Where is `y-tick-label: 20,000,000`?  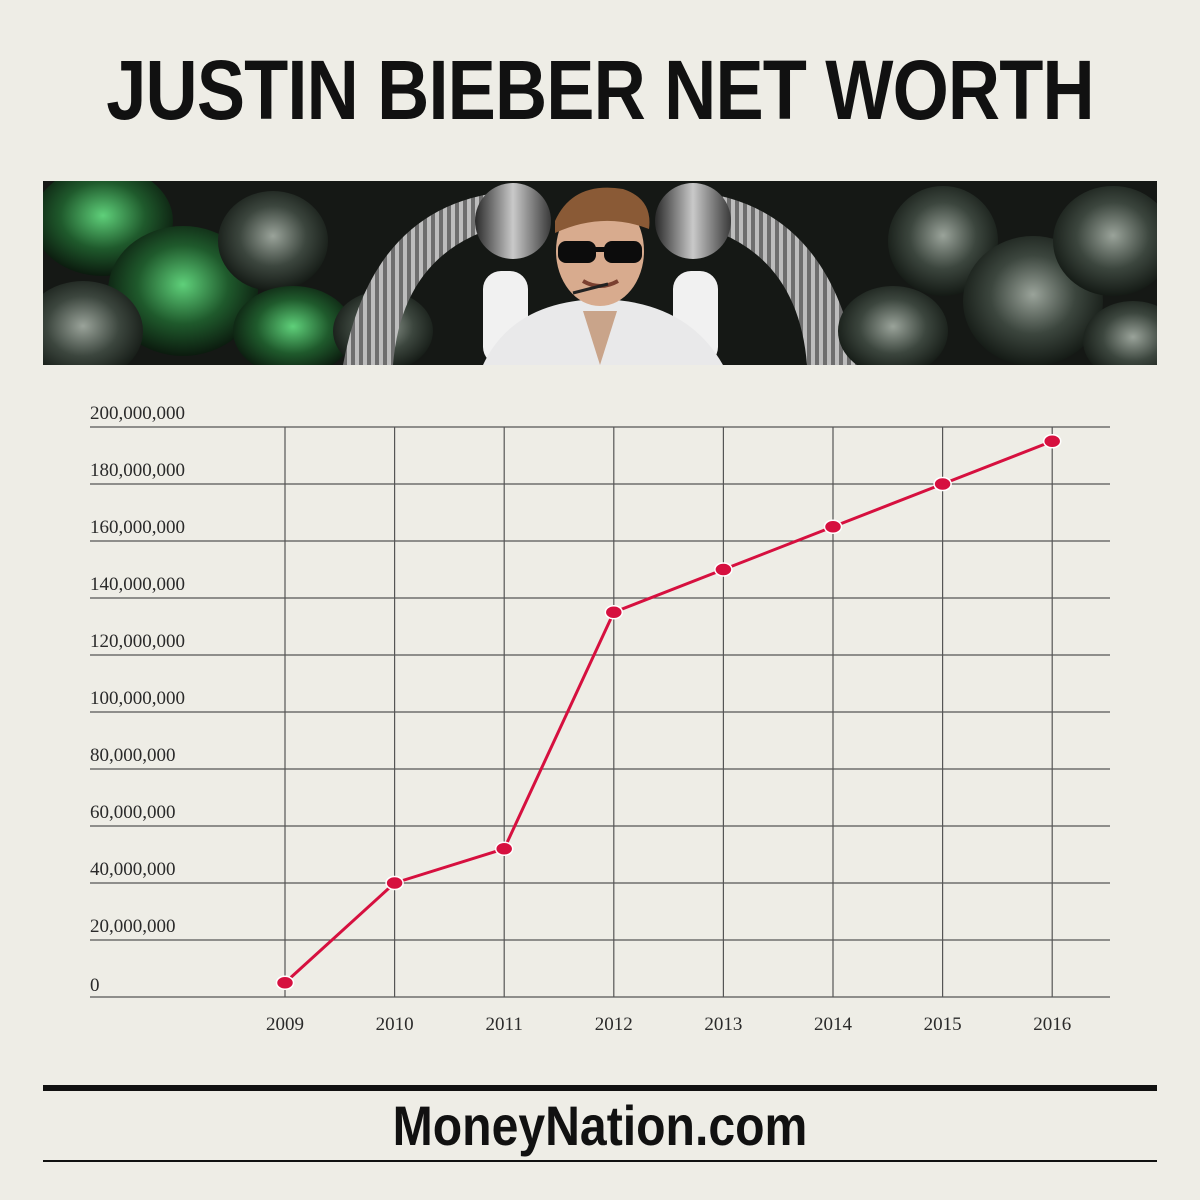 y-tick-label: 20,000,000 is located at coordinates (133, 926).